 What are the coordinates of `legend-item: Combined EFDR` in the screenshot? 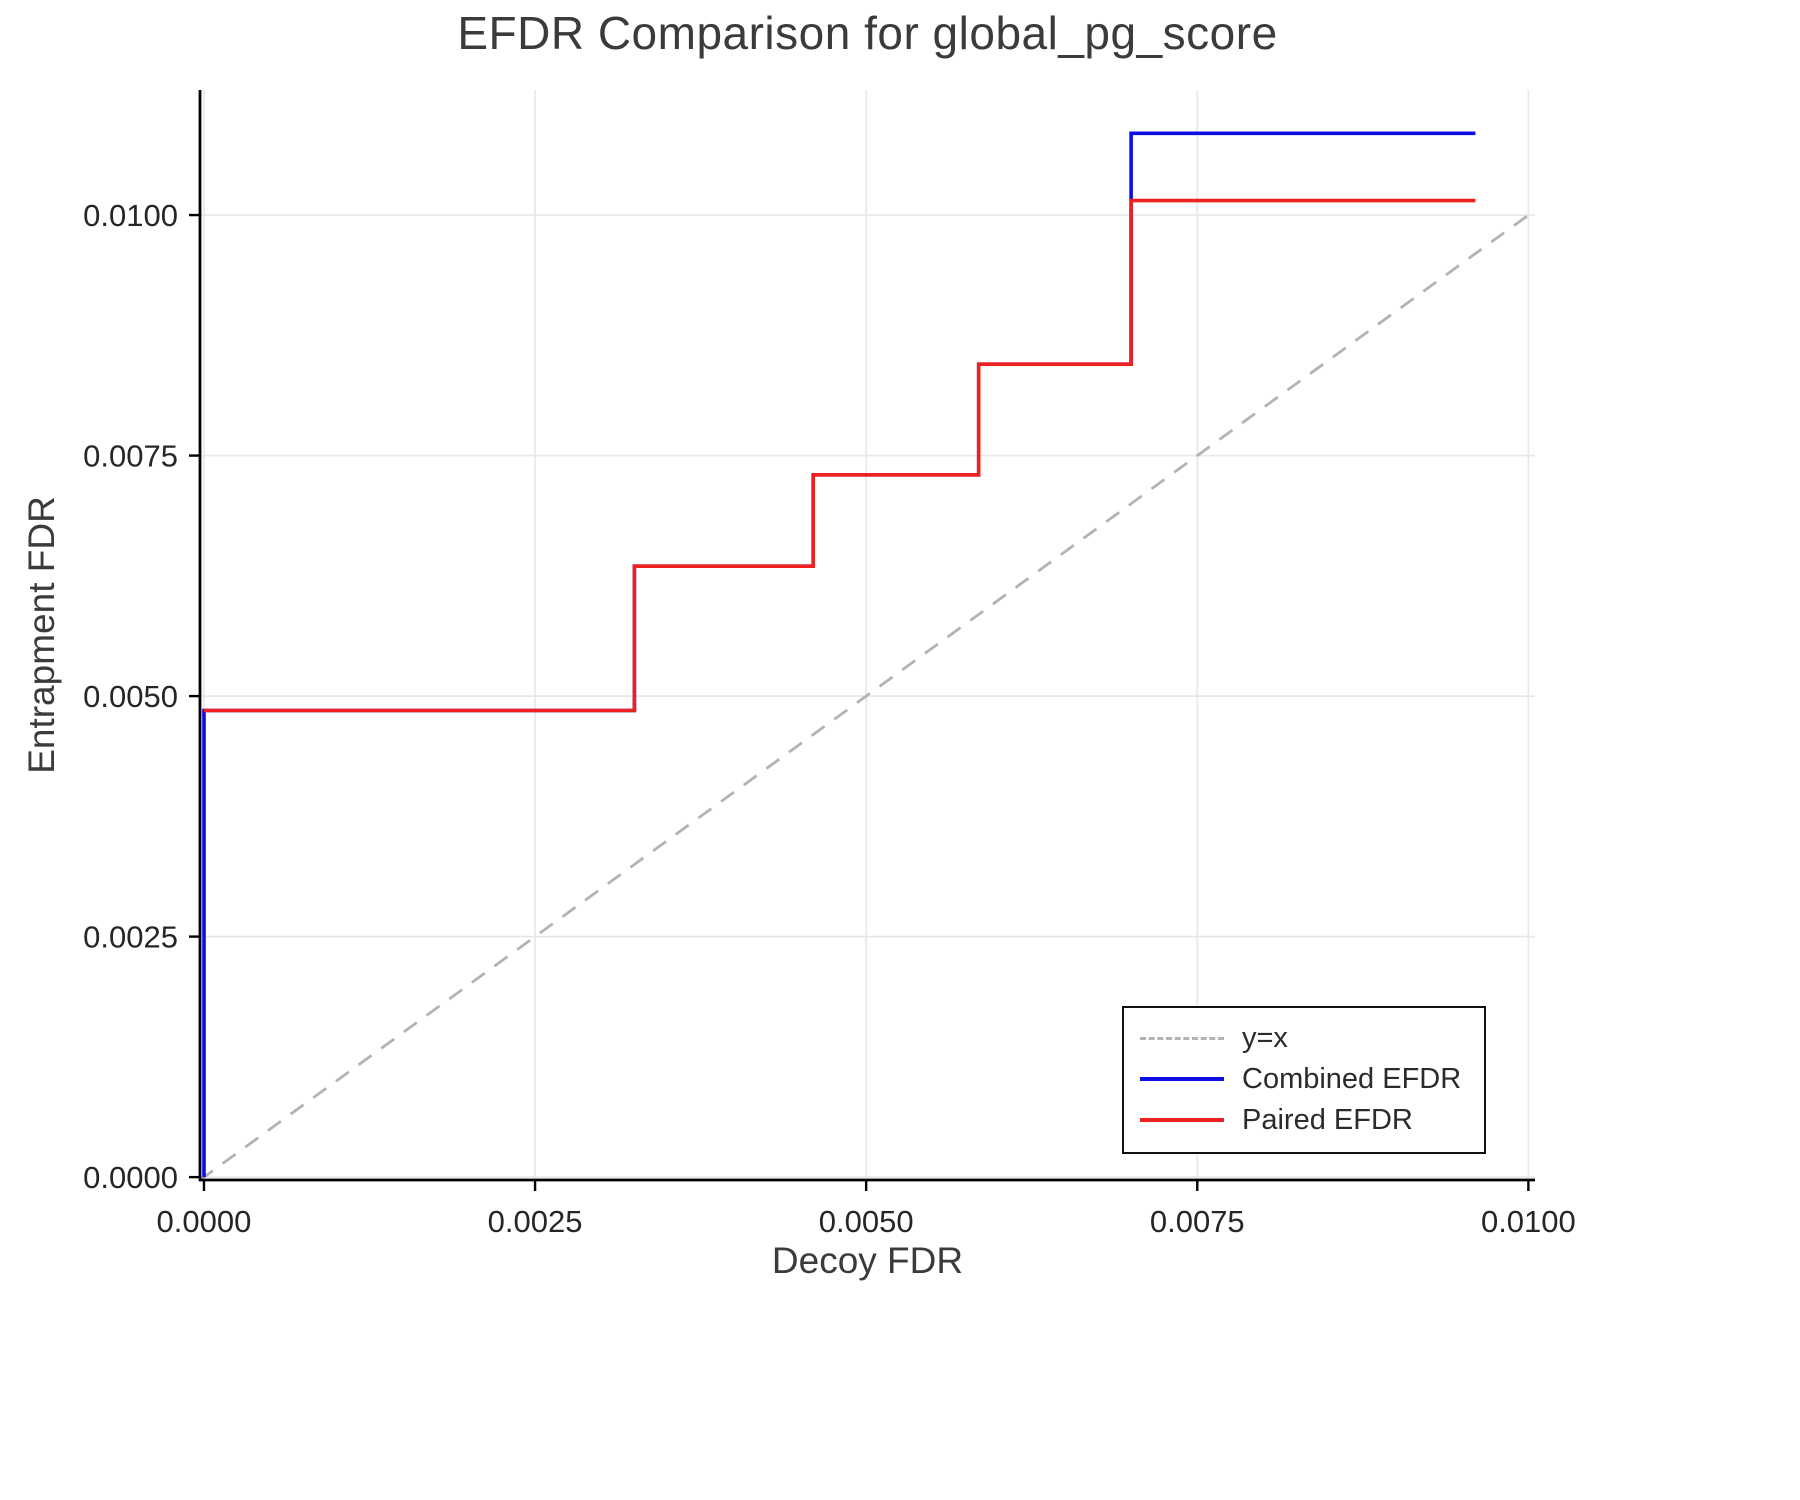 It's located at (1304, 1079).